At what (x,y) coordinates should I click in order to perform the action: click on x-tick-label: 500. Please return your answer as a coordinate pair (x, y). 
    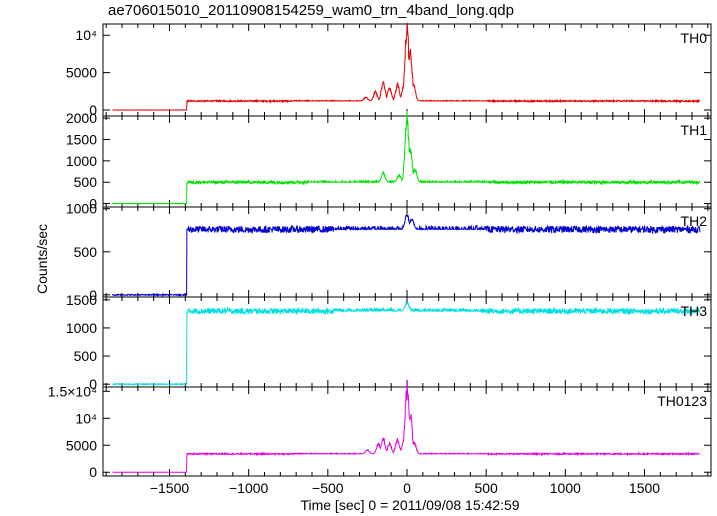
    Looking at the image, I should click on (486, 488).